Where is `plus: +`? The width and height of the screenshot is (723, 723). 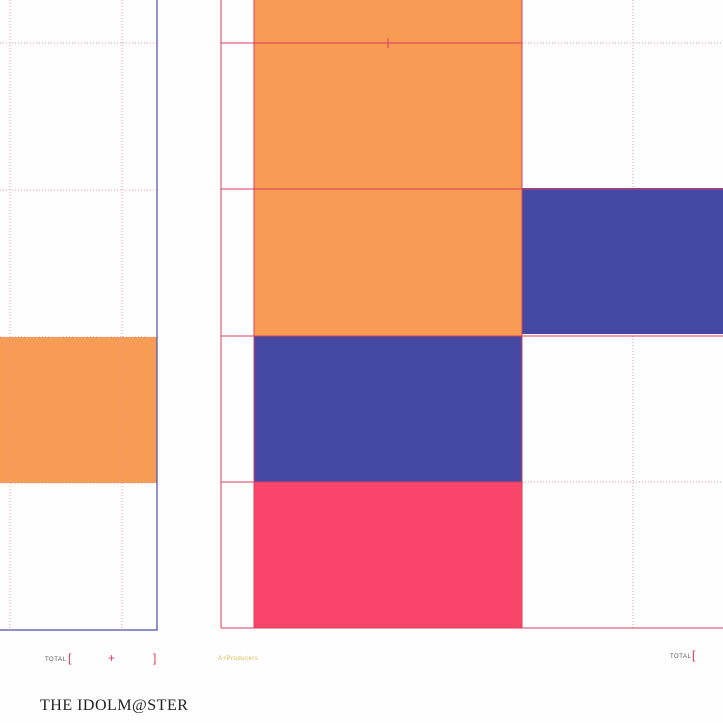 plus: + is located at coordinates (112, 658).